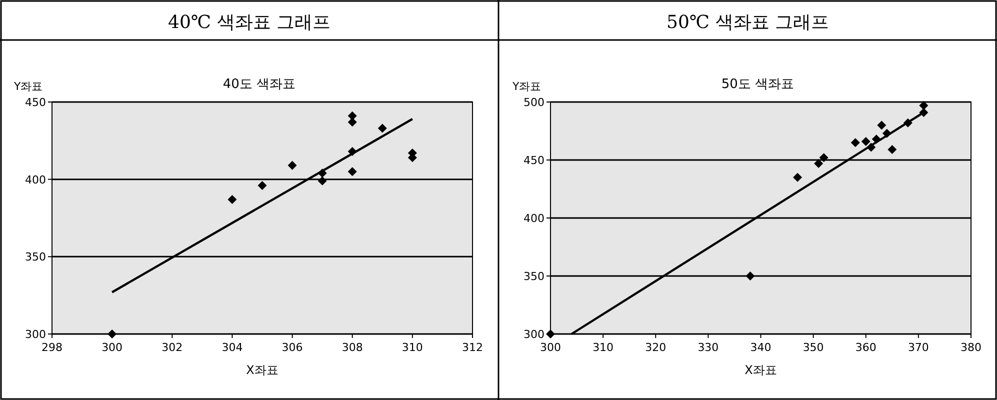 The width and height of the screenshot is (997, 400). Describe the element at coordinates (259, 84) in the screenshot. I see `chart-subtitle: 40도 색좌표` at that location.